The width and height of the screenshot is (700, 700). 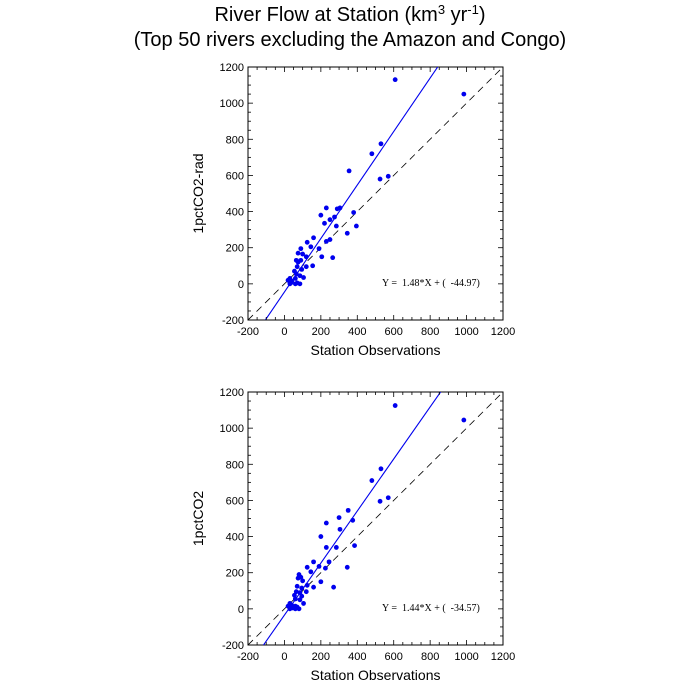 I want to click on regression-line, so click(x=351, y=193).